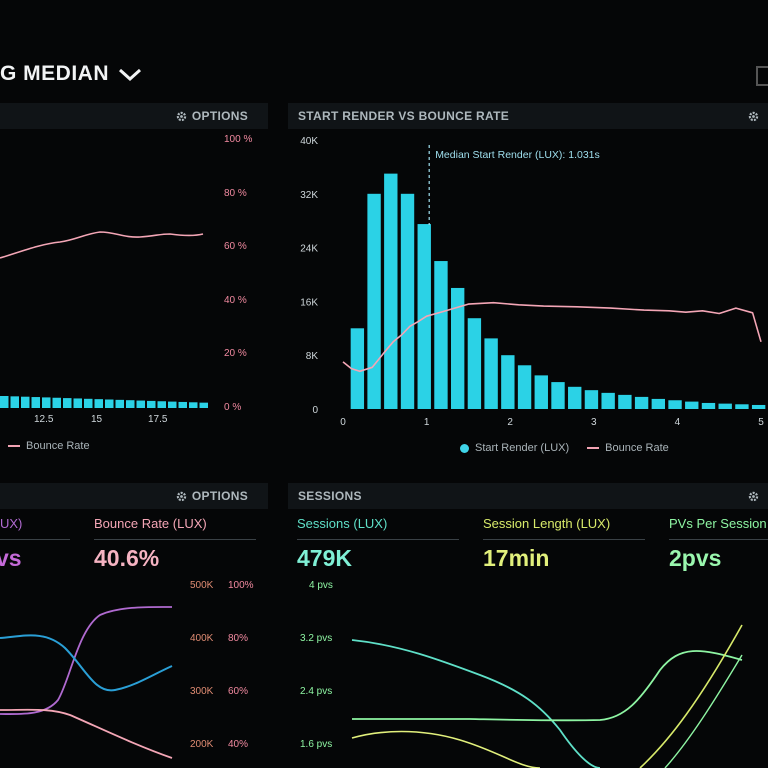 The height and width of the screenshot is (768, 768). I want to click on chevron-down-icon, so click(130, 74).